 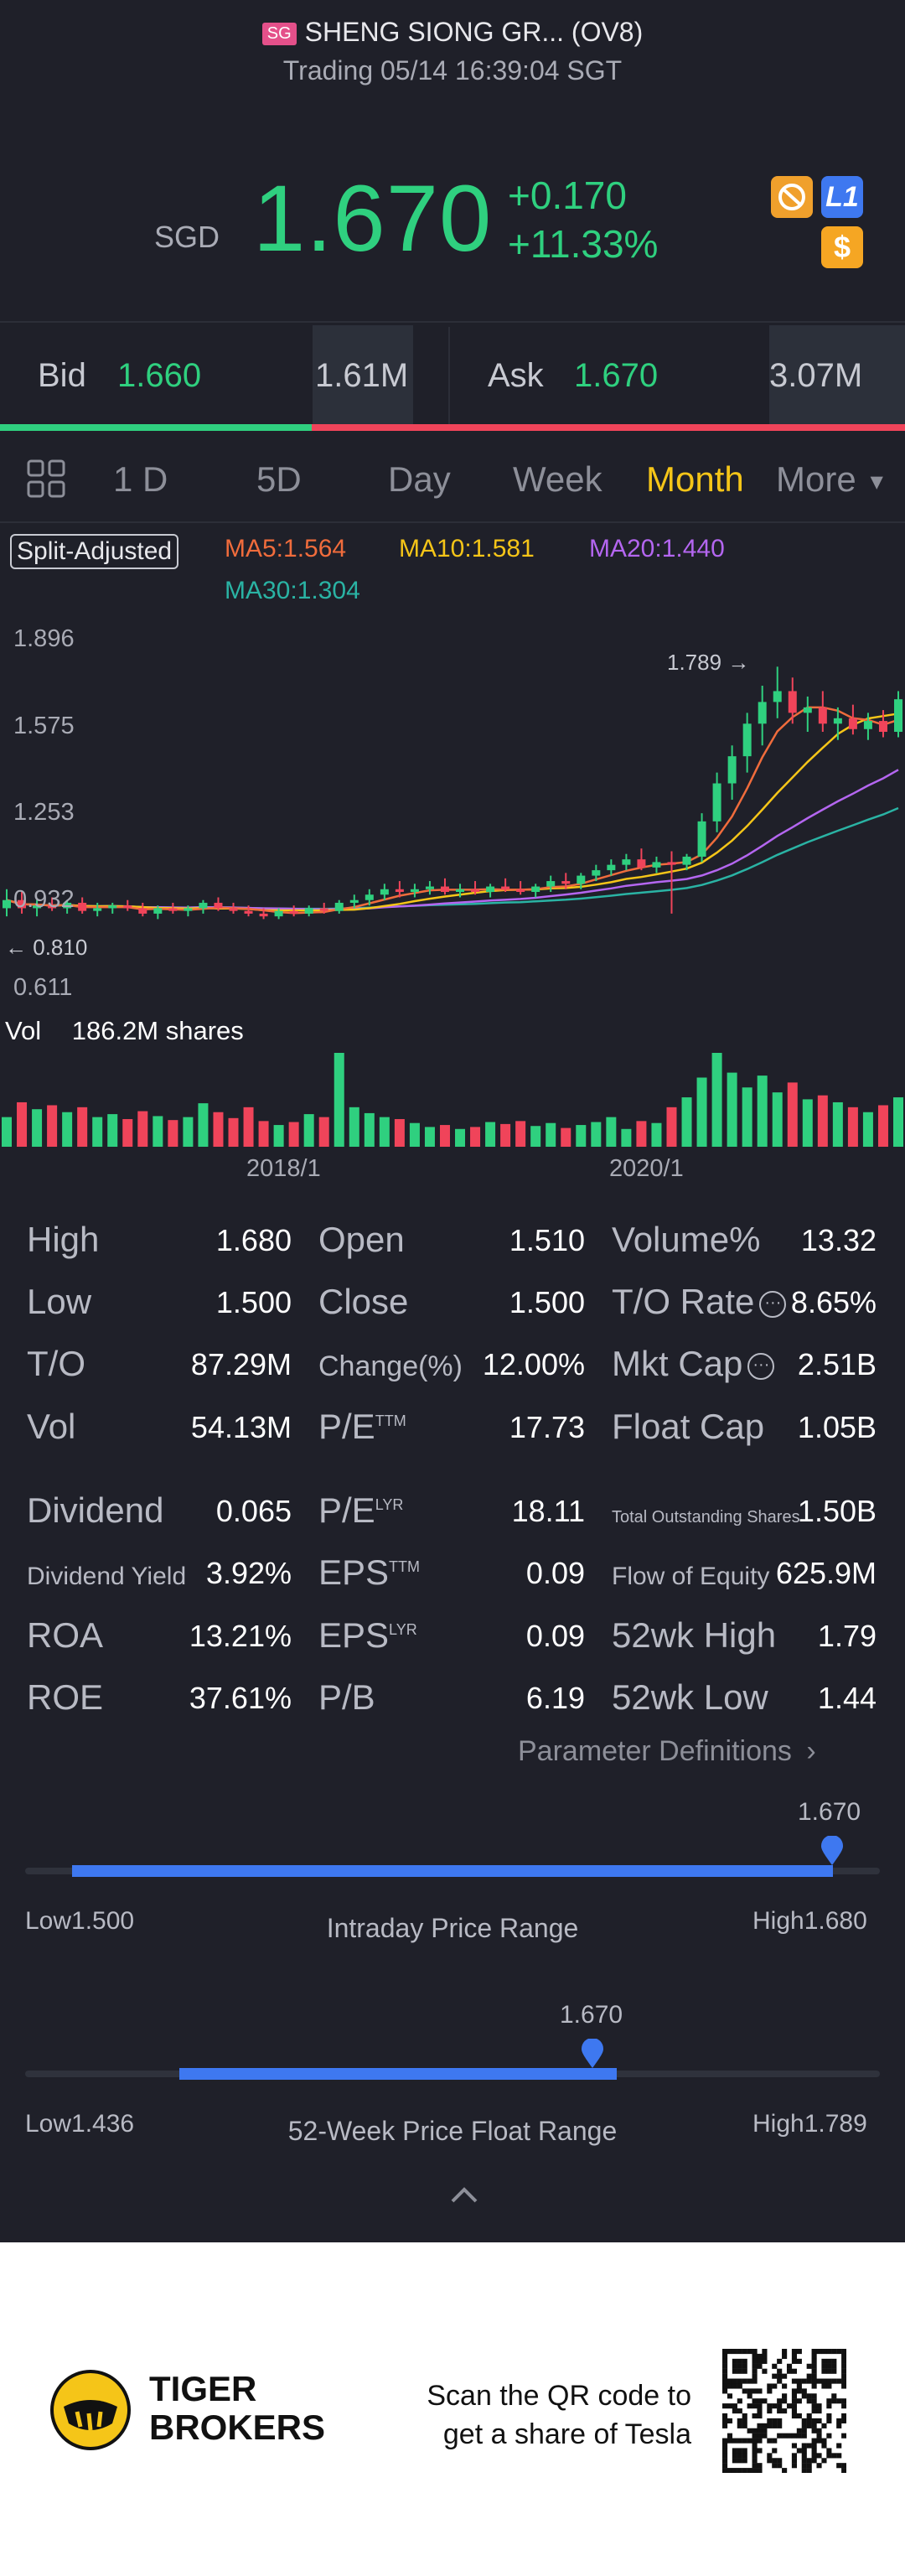 I want to click on stat-label: P/B, so click(x=346, y=1697).